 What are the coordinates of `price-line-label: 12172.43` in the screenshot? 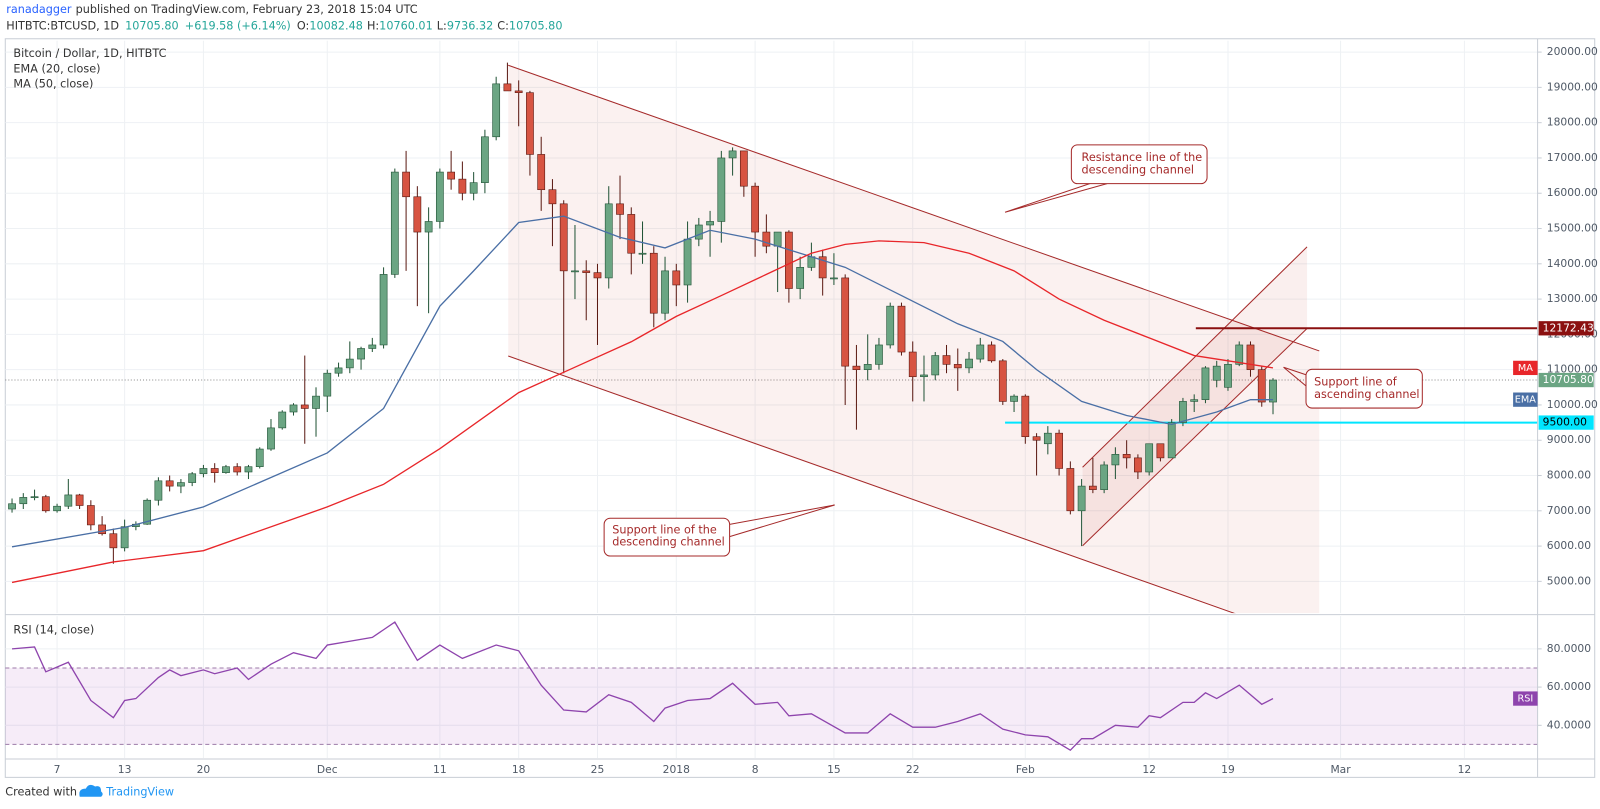 It's located at (1568, 327).